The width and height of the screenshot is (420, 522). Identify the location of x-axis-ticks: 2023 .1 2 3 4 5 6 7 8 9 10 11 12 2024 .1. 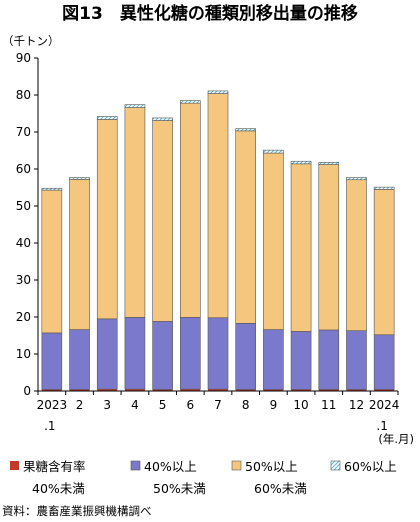
(218, 412).